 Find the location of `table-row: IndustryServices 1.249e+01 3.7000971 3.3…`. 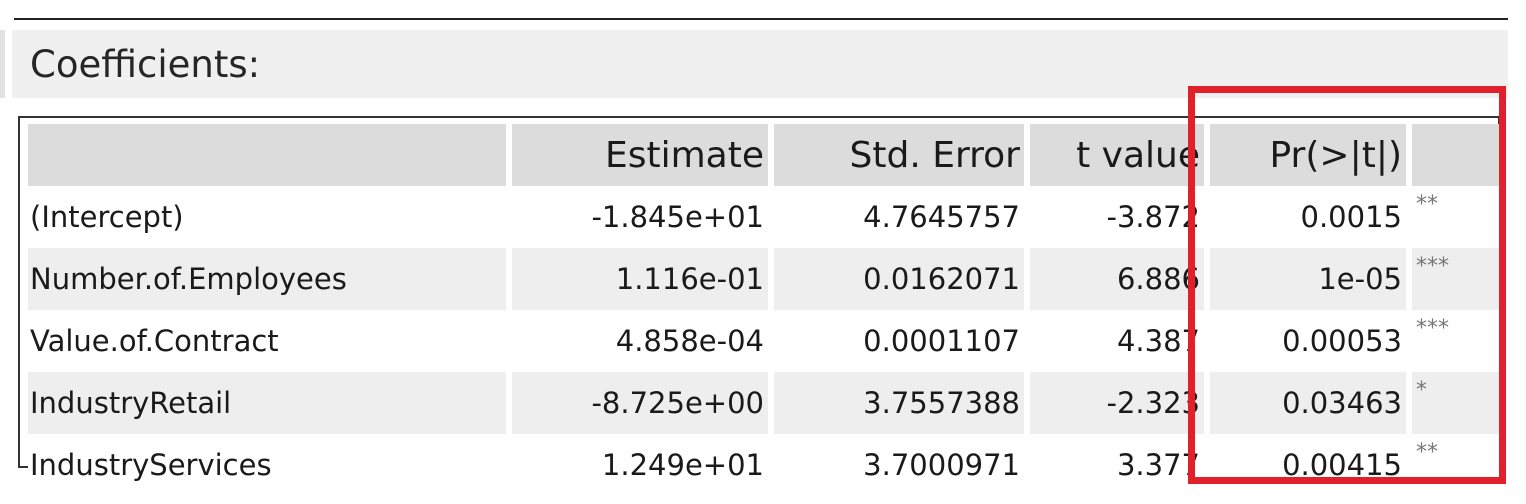

table-row: IndustryServices 1.249e+01 3.7000971 3.3… is located at coordinates (764, 465).